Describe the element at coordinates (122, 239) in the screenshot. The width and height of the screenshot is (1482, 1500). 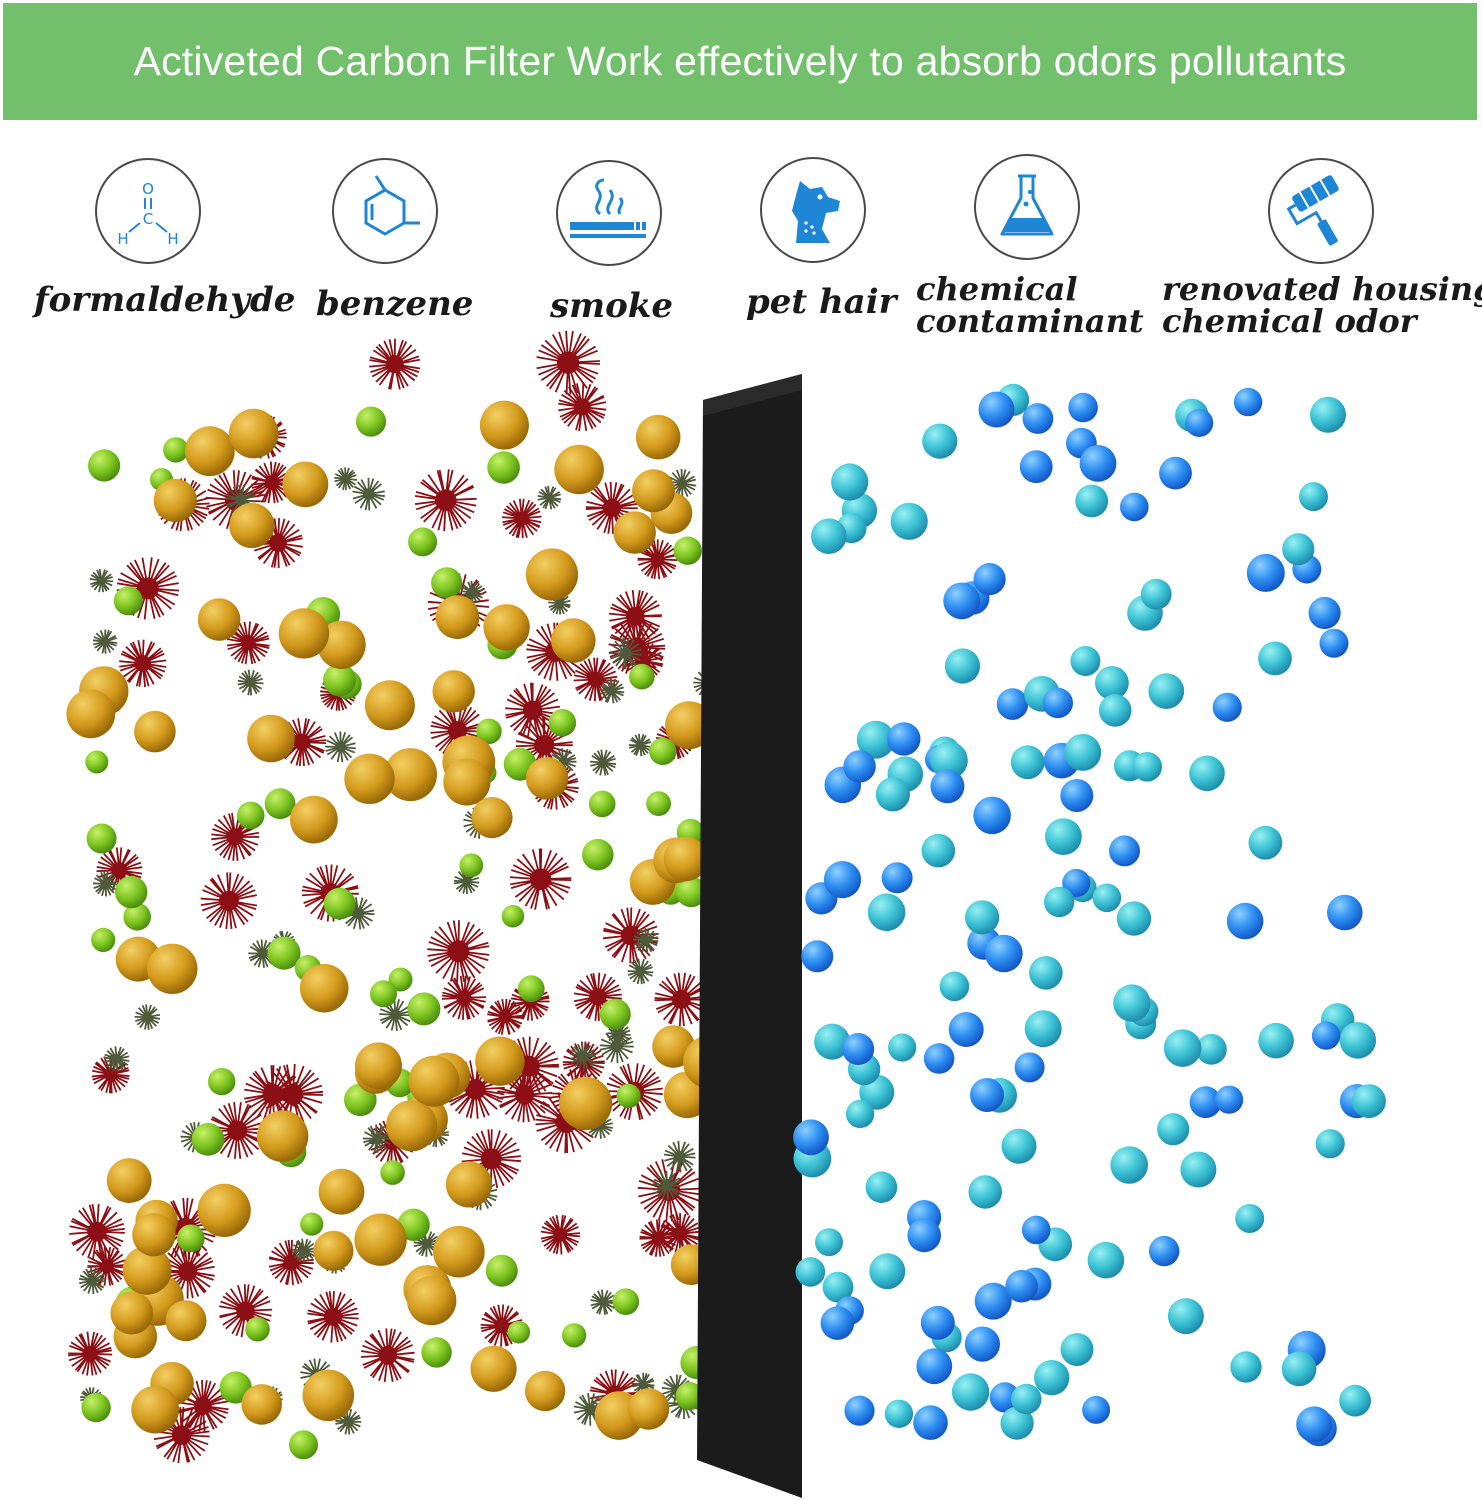
I see `hydrogen-atom-left: H` at that location.